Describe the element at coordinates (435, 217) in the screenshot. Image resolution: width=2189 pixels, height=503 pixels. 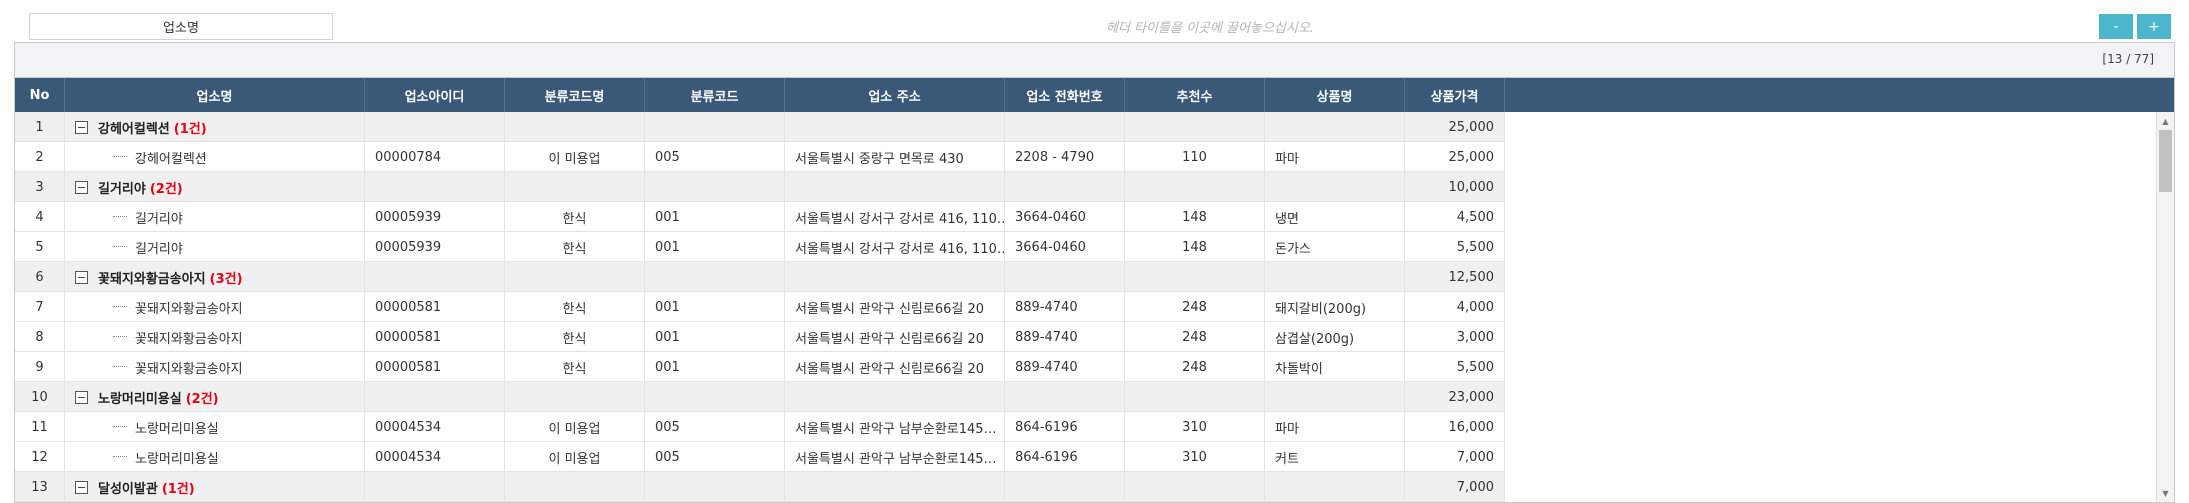
I see `cell-shop-id: 00005939` at that location.